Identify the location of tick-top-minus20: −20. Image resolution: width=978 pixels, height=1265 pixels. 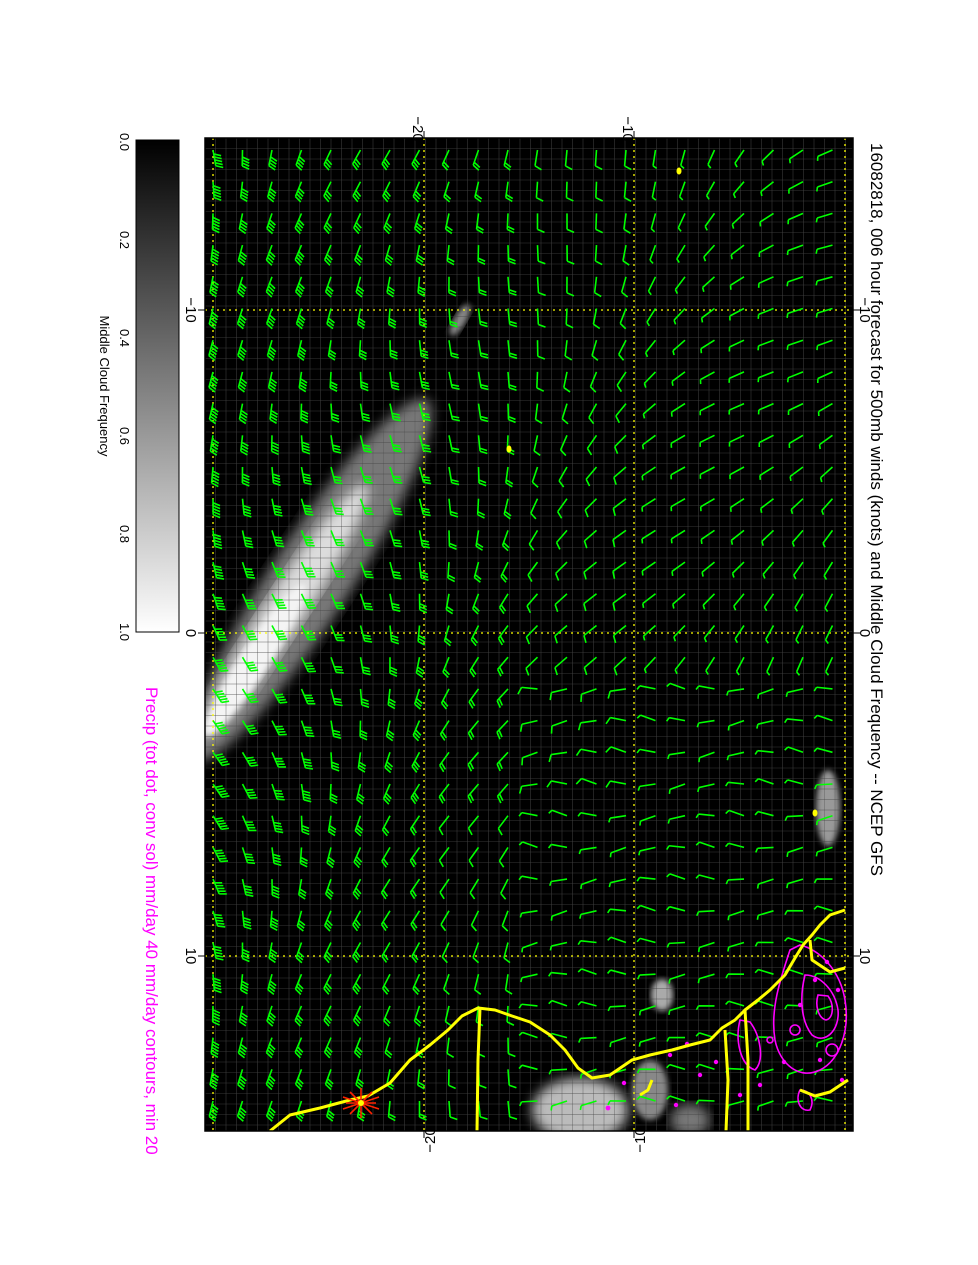
(417, 128).